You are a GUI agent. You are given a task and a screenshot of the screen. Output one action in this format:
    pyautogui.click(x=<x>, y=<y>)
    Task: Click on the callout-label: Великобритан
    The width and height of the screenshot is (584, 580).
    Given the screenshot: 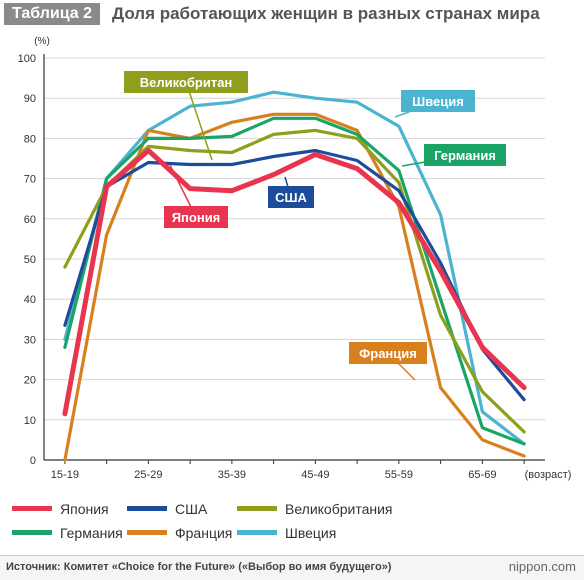 What is the action you would take?
    pyautogui.click(x=186, y=82)
    